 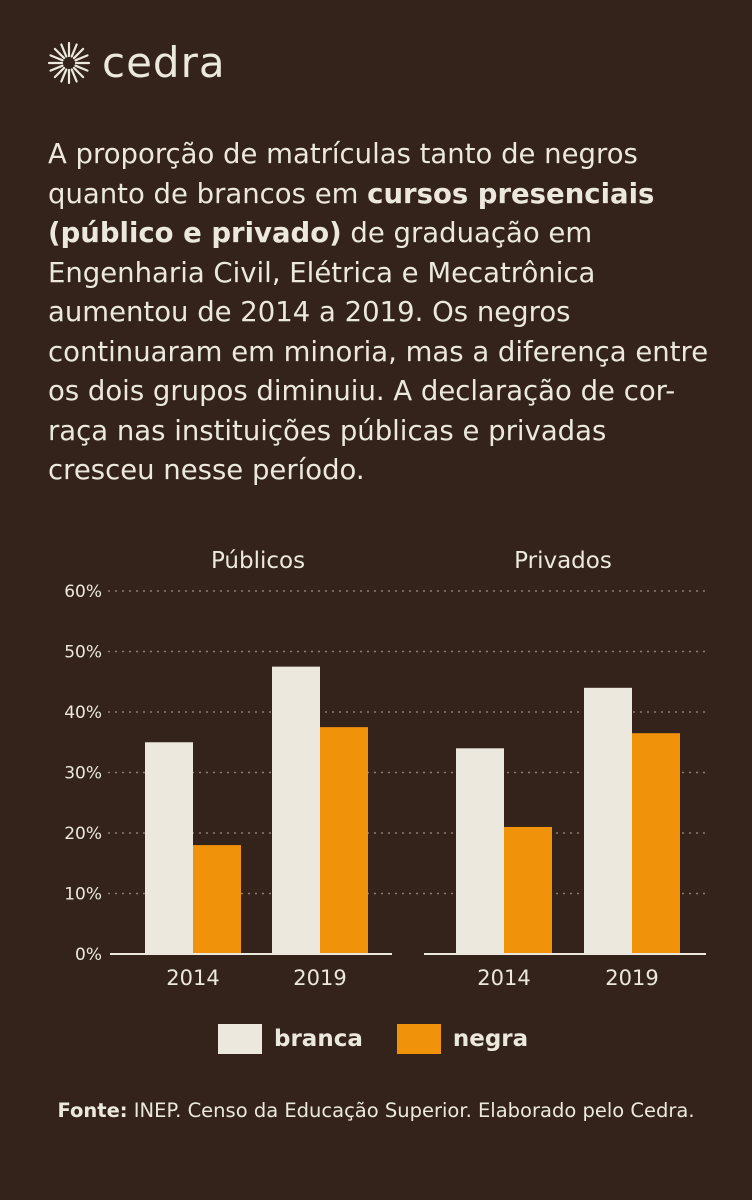 What do you see at coordinates (69, 63) in the screenshot?
I see `sun-burst-icon` at bounding box center [69, 63].